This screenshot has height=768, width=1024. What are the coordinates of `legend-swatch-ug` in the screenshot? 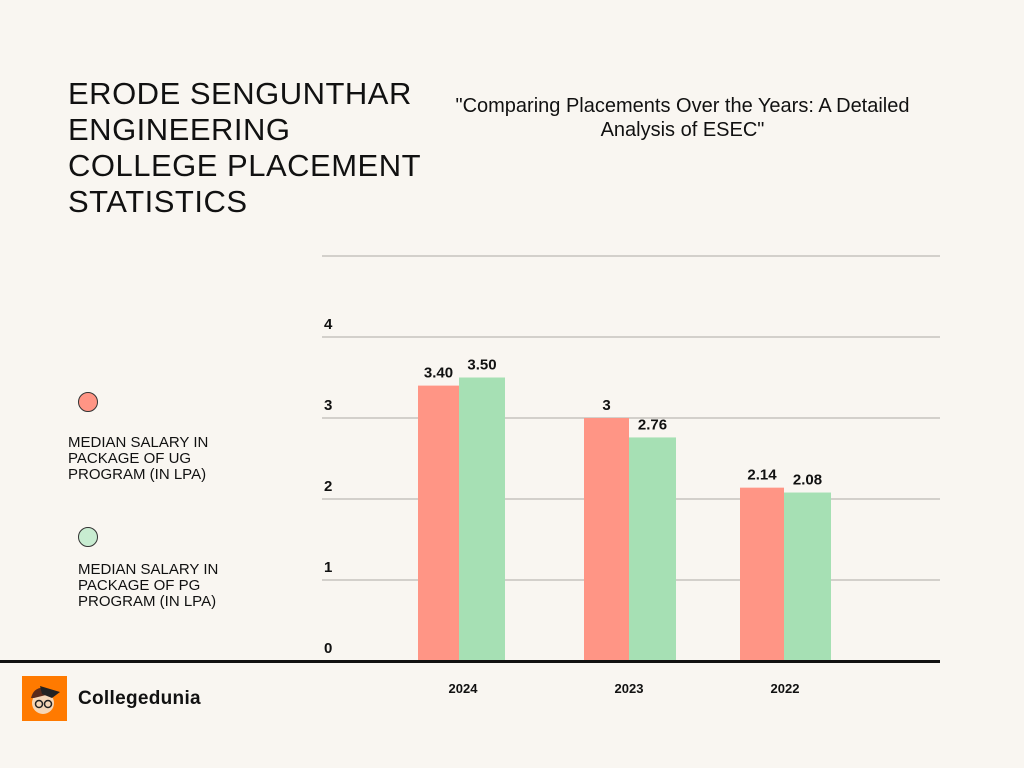 It's located at (88, 402).